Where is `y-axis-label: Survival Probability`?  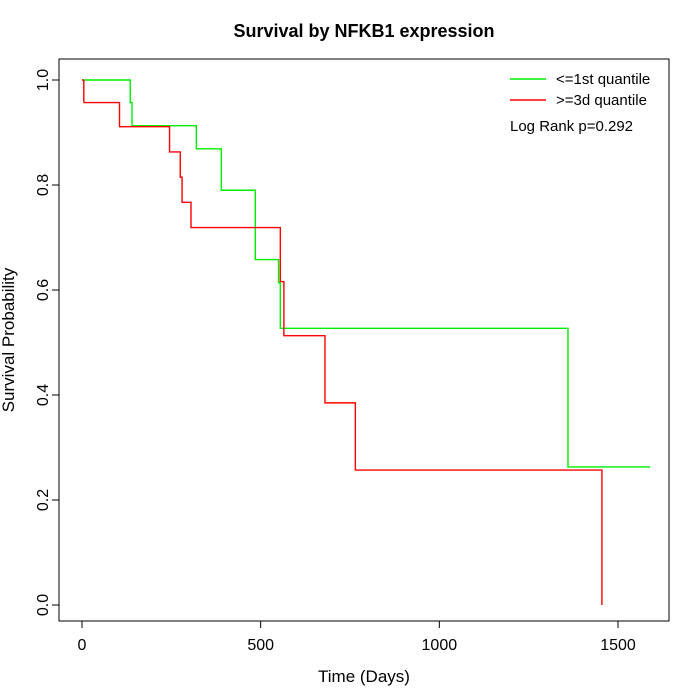 y-axis-label: Survival Probability is located at coordinates (9, 339).